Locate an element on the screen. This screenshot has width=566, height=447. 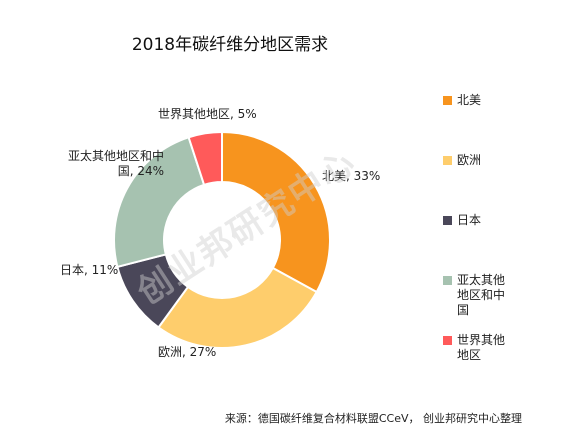
legend-label: 欧洲 is located at coordinates (469, 160).